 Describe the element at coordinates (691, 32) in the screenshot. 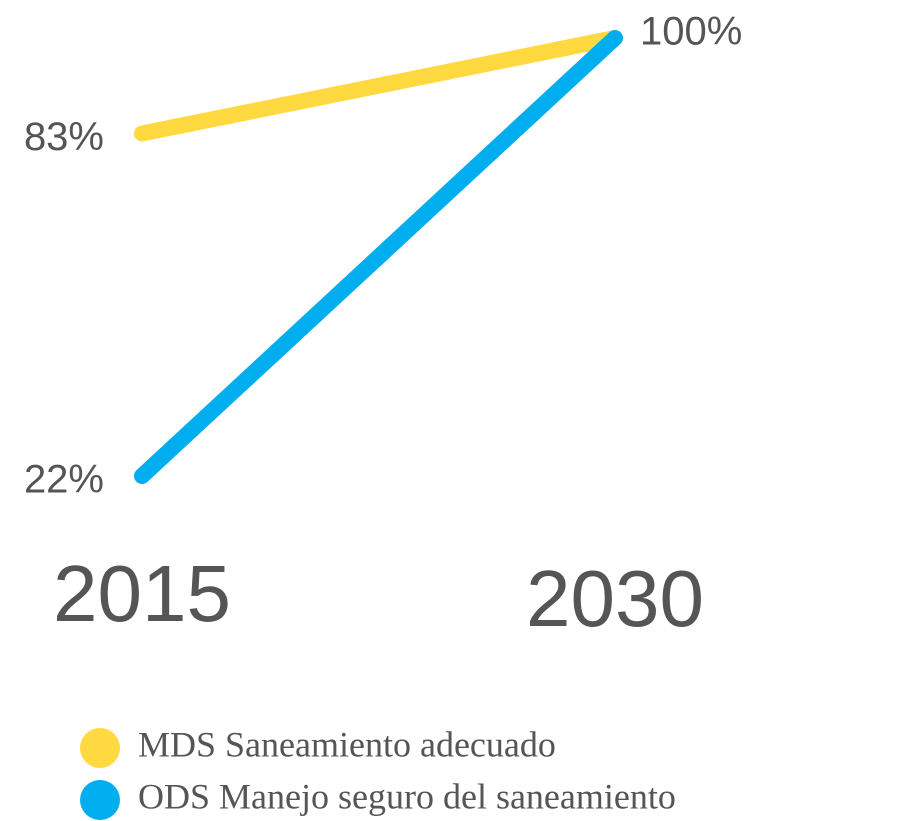

I see `data-label: 100%` at that location.